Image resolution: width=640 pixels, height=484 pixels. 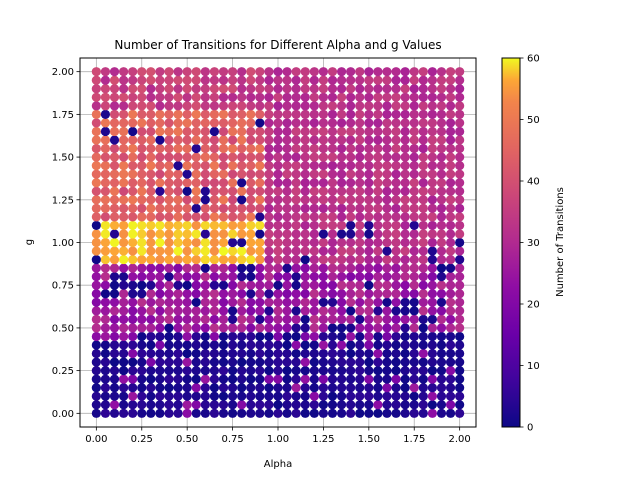 What do you see at coordinates (278, 436) in the screenshot?
I see `x-axis-ticks: 0.00 0.25 0.50 0.75 1.00 1.25 1.50 1.75 2.00` at bounding box center [278, 436].